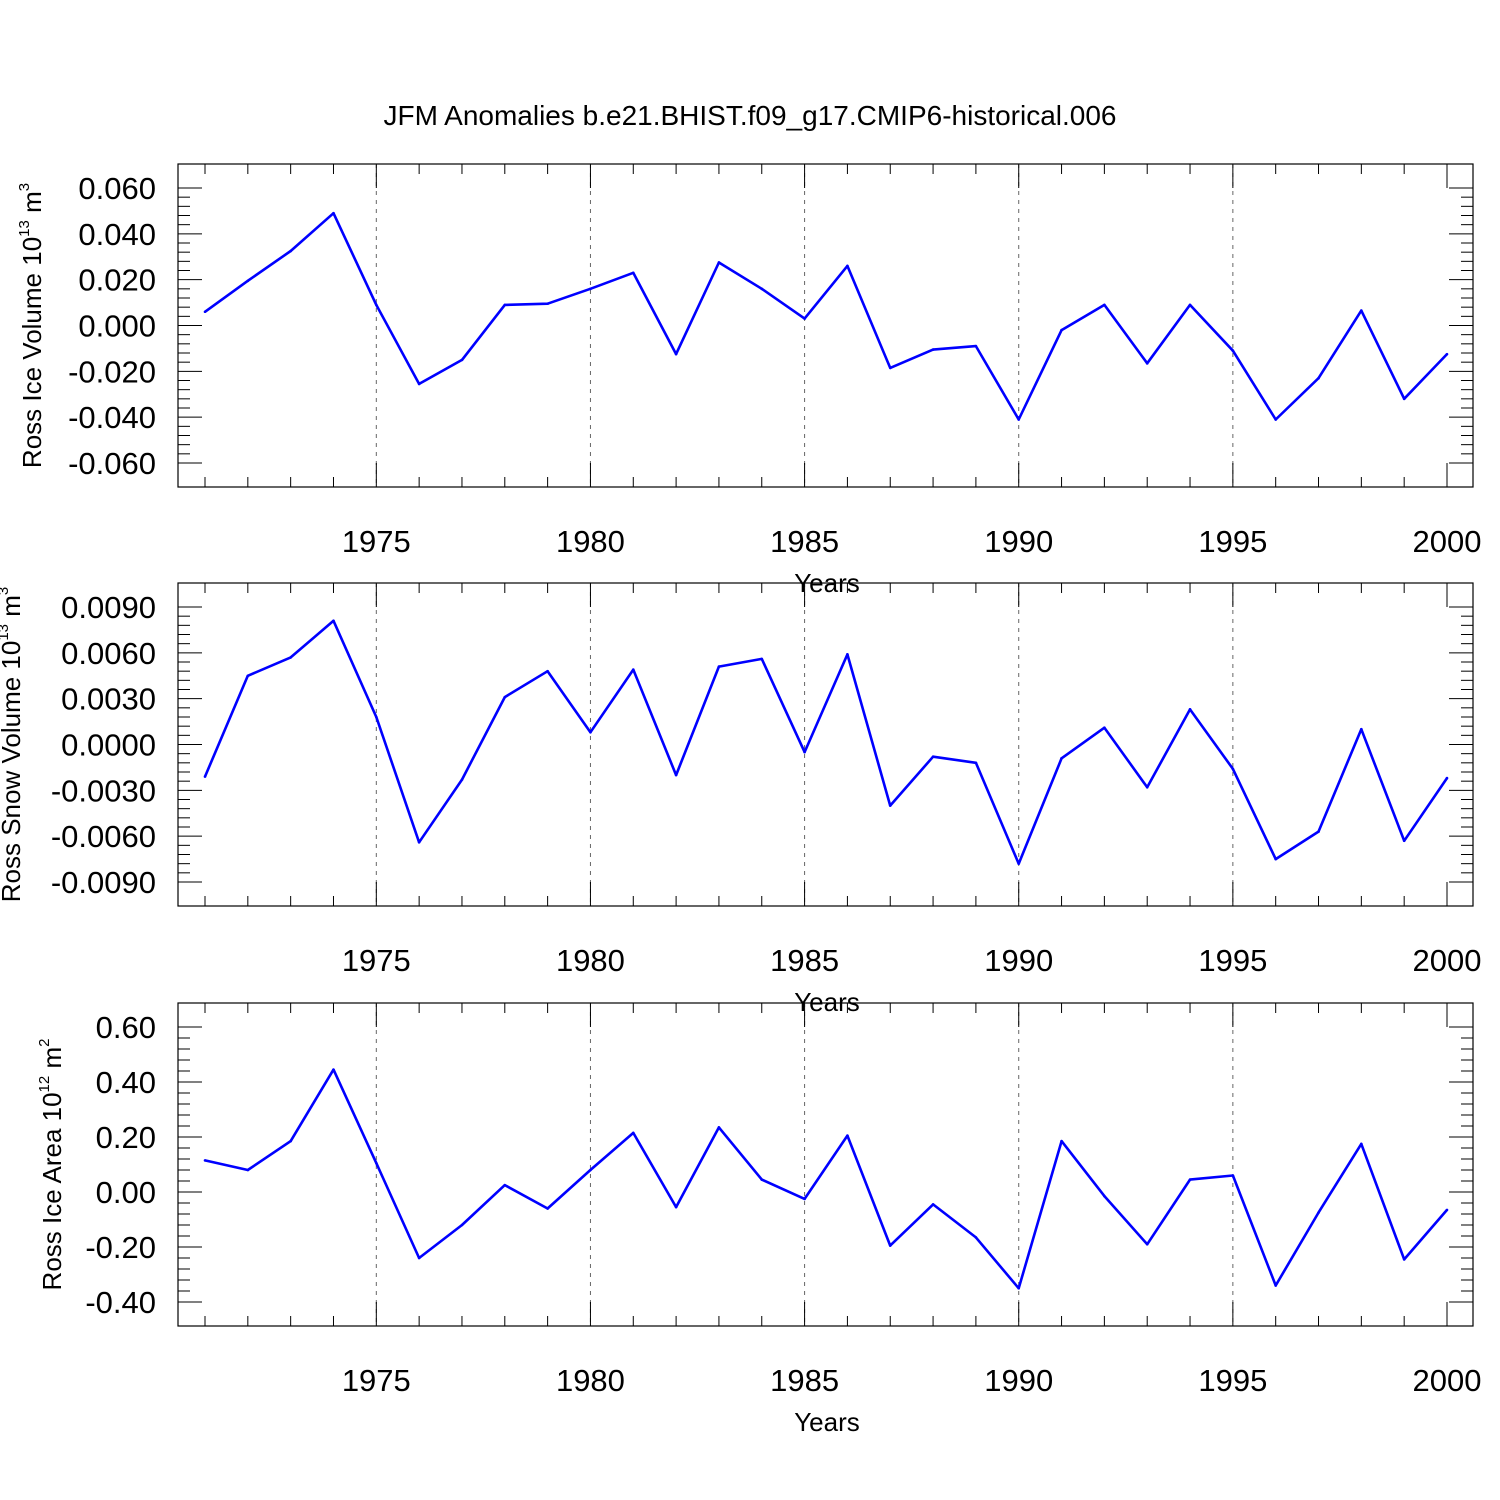 This screenshot has height=1500, width=1500. I want to click on y-tick-label: -0.020, so click(112, 371).